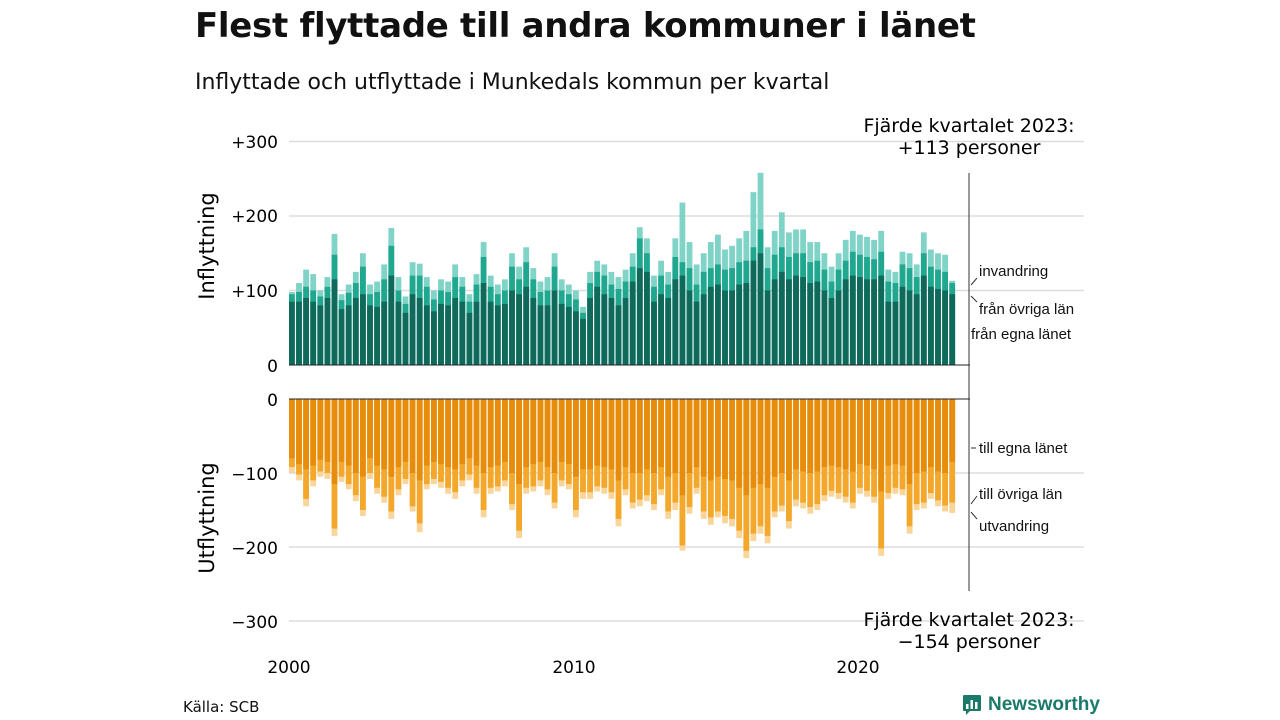 The image size is (1280, 720). Describe the element at coordinates (1023, 448) in the screenshot. I see `label-till-egna-lanet: till egna länet` at that location.